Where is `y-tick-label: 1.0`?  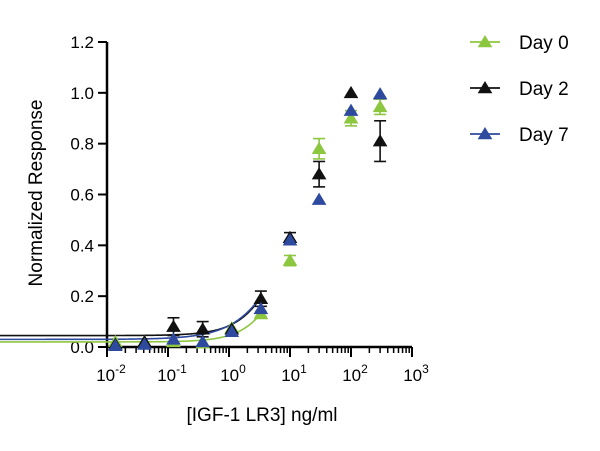 y-tick-label: 1.0 is located at coordinates (82, 93).